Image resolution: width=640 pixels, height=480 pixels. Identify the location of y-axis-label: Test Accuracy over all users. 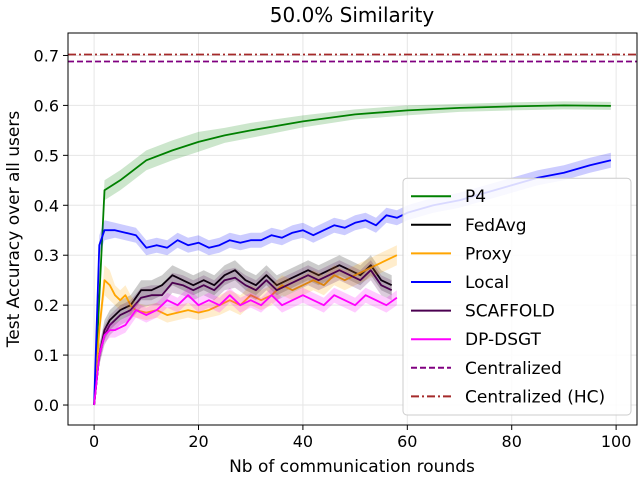
(14, 230).